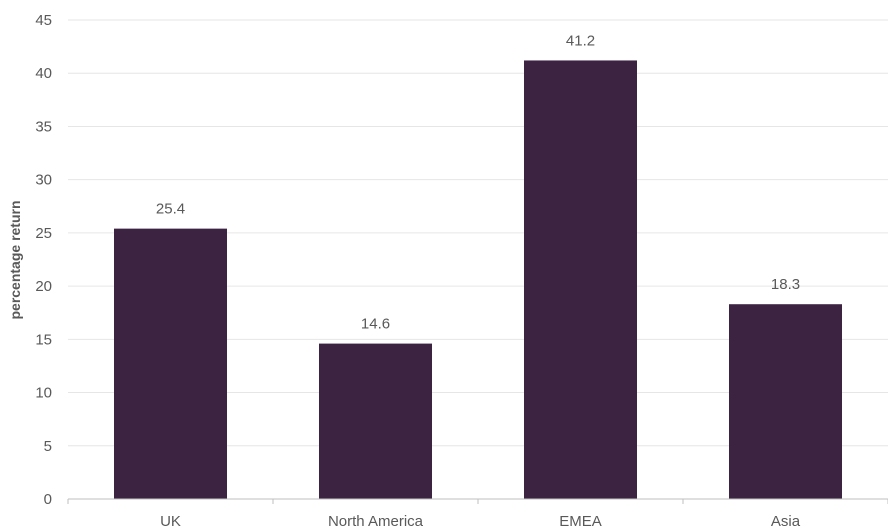  What do you see at coordinates (477, 501) in the screenshot?
I see `axes` at bounding box center [477, 501].